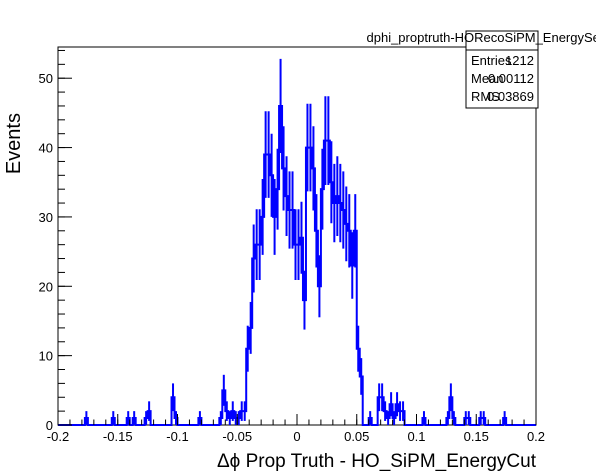 This screenshot has height=472, width=596. What do you see at coordinates (485, 96) in the screenshot?
I see `stats-rms-label: RMS` at bounding box center [485, 96].